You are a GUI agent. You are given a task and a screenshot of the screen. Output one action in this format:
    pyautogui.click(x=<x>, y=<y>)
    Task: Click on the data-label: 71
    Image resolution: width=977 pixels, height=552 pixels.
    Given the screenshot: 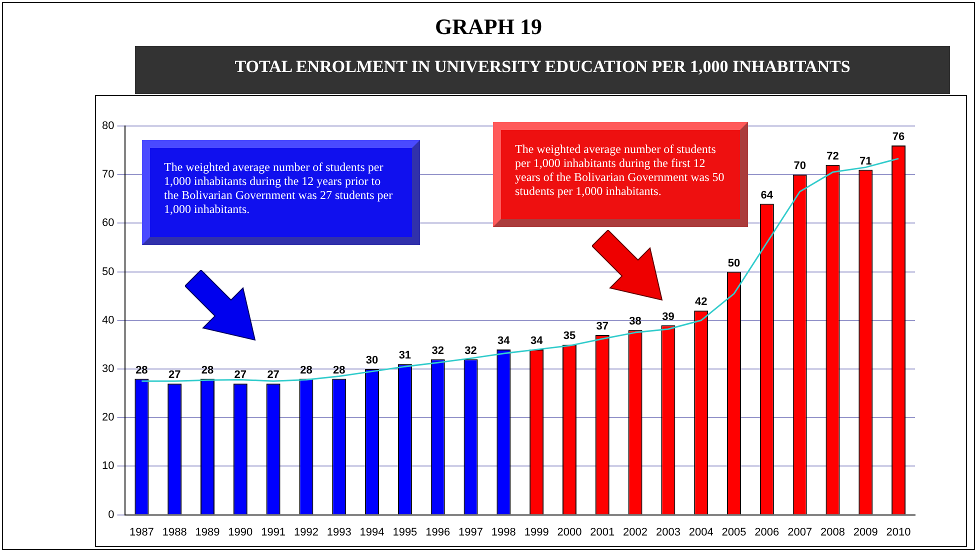 What is the action you would take?
    pyautogui.click(x=866, y=161)
    